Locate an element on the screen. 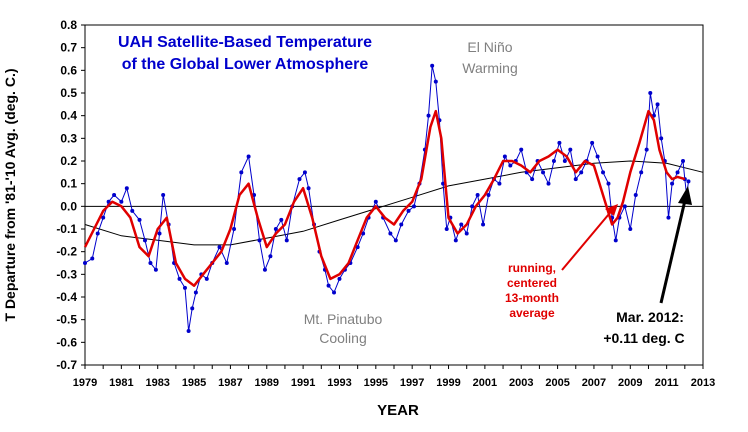 This screenshot has width=748, height=432. x-tick-label: 1999 is located at coordinates (448, 383).